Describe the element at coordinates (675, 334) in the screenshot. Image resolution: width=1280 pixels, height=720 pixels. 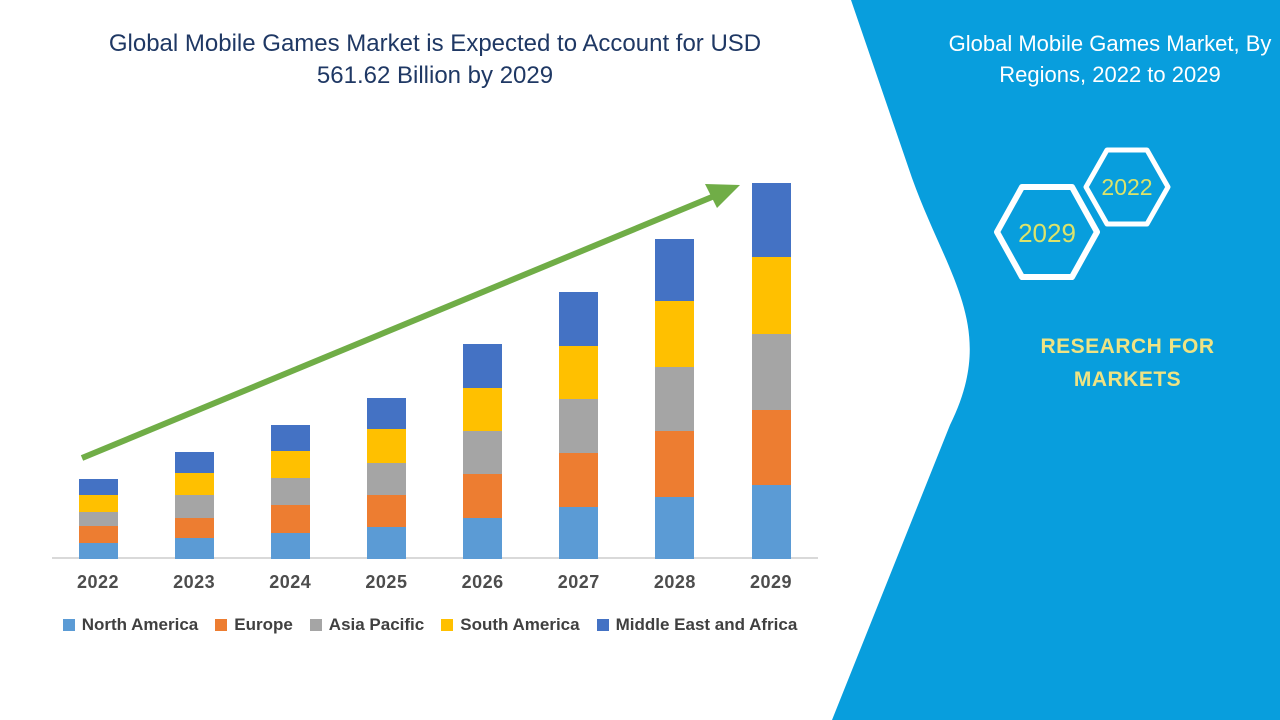
I see `bar-segment-2028-south-america` at that location.